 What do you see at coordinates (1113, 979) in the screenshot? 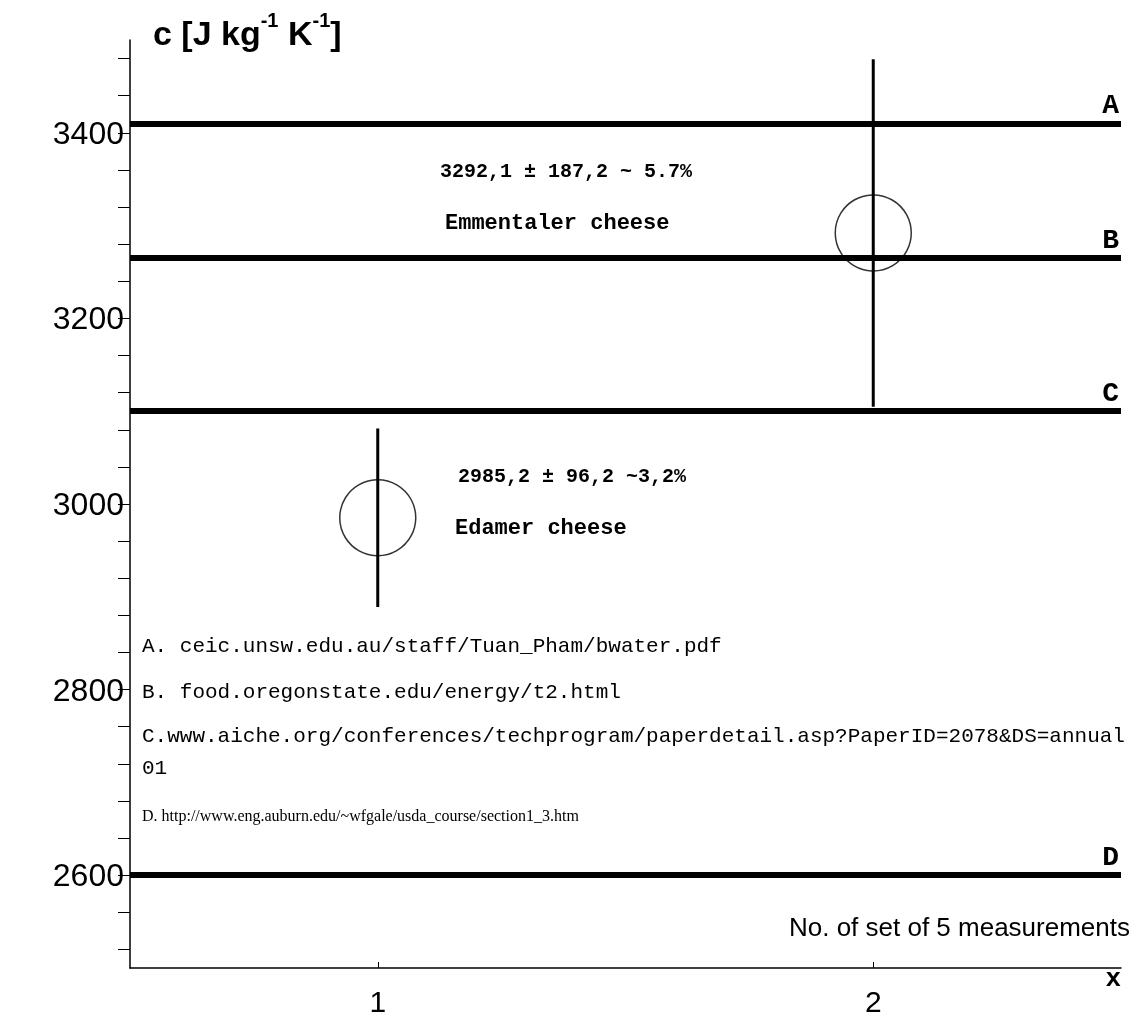
I see `x-axis-title: x` at bounding box center [1113, 979].